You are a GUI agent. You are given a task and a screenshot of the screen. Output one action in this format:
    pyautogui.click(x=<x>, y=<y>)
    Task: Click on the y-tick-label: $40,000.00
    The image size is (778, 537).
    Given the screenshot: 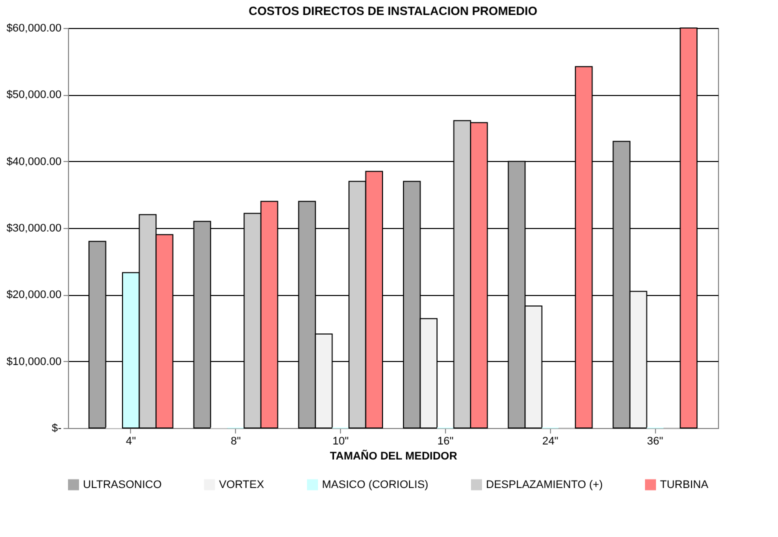 What is the action you would take?
    pyautogui.click(x=34, y=162)
    